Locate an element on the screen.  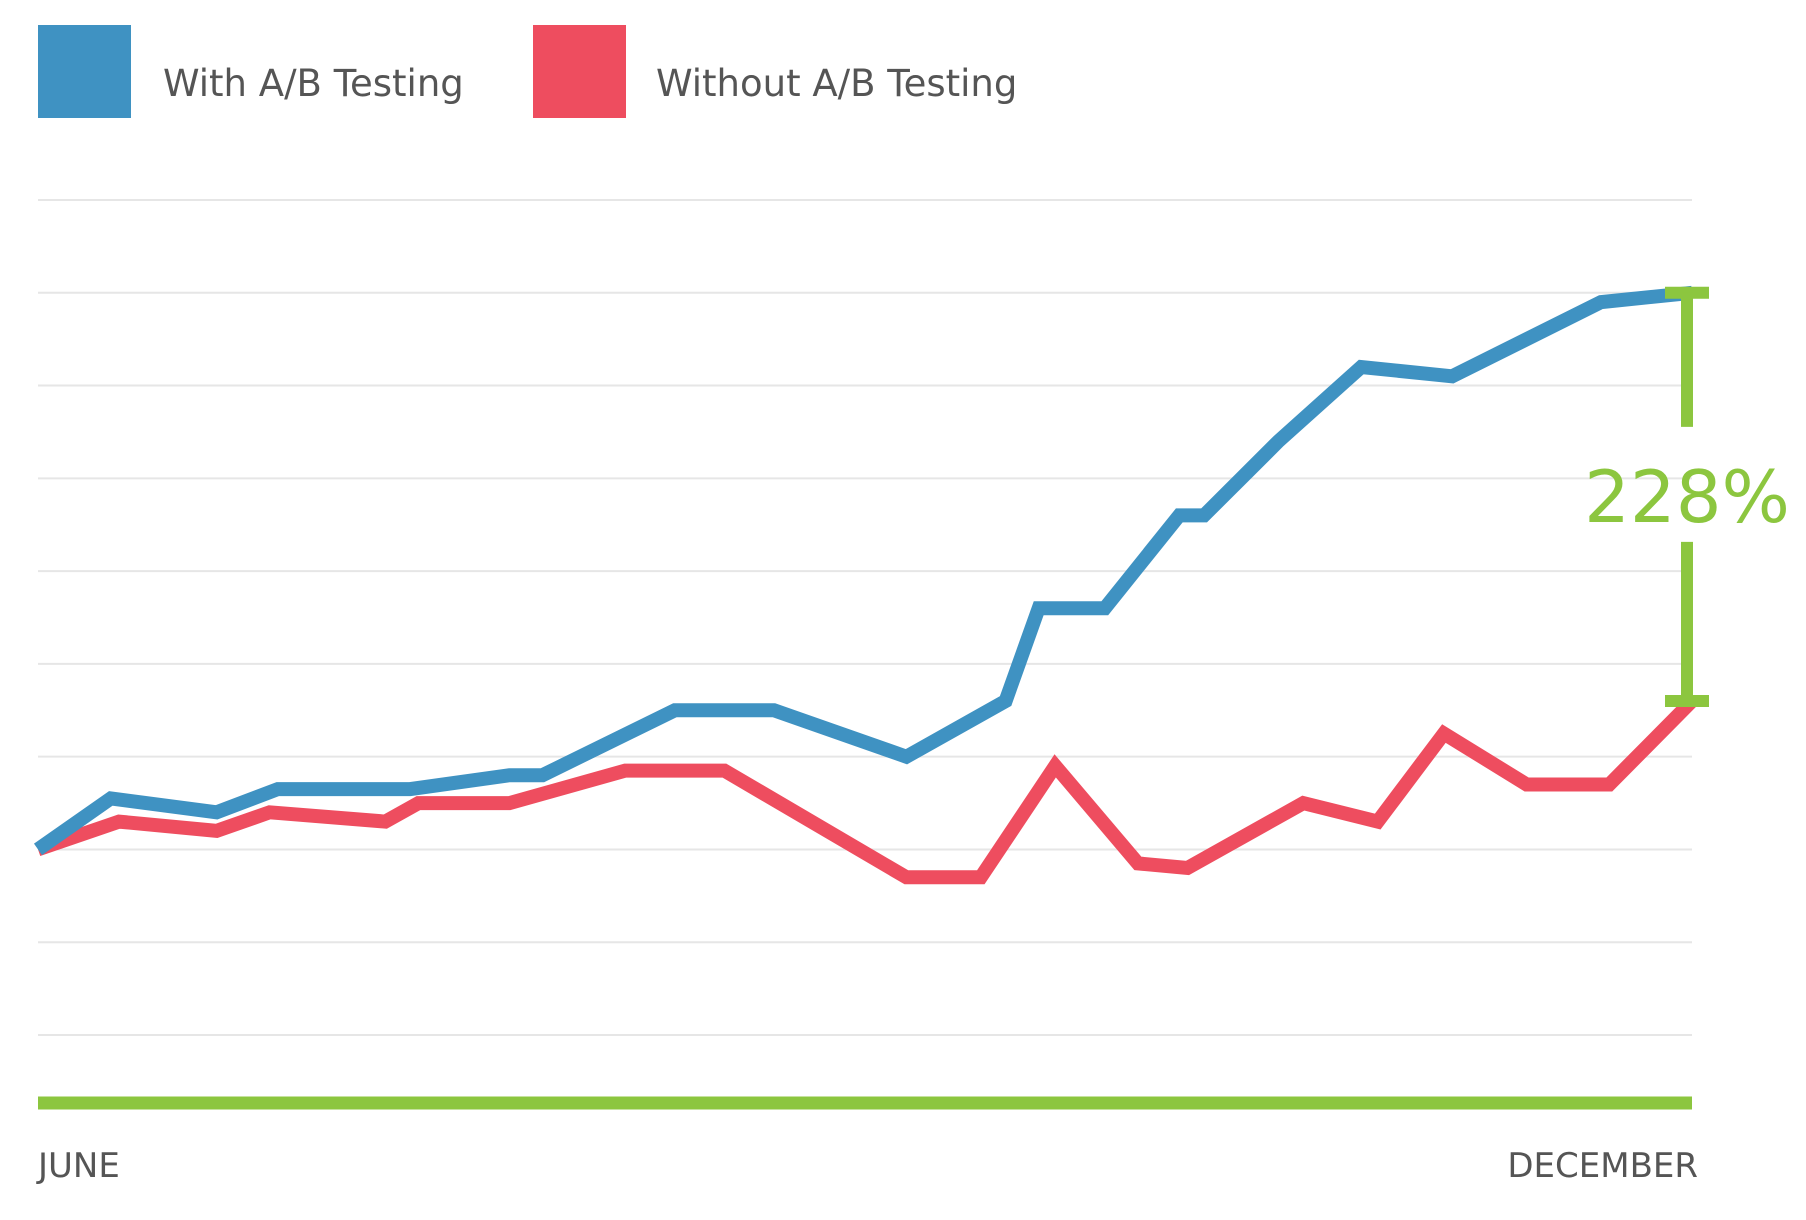
x-tick-label-start: JUNE is located at coordinates (78, 1166).